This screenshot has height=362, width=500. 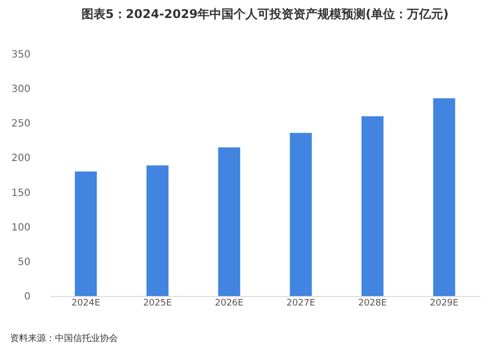 I want to click on y-tick-label: 50, so click(x=24, y=262).